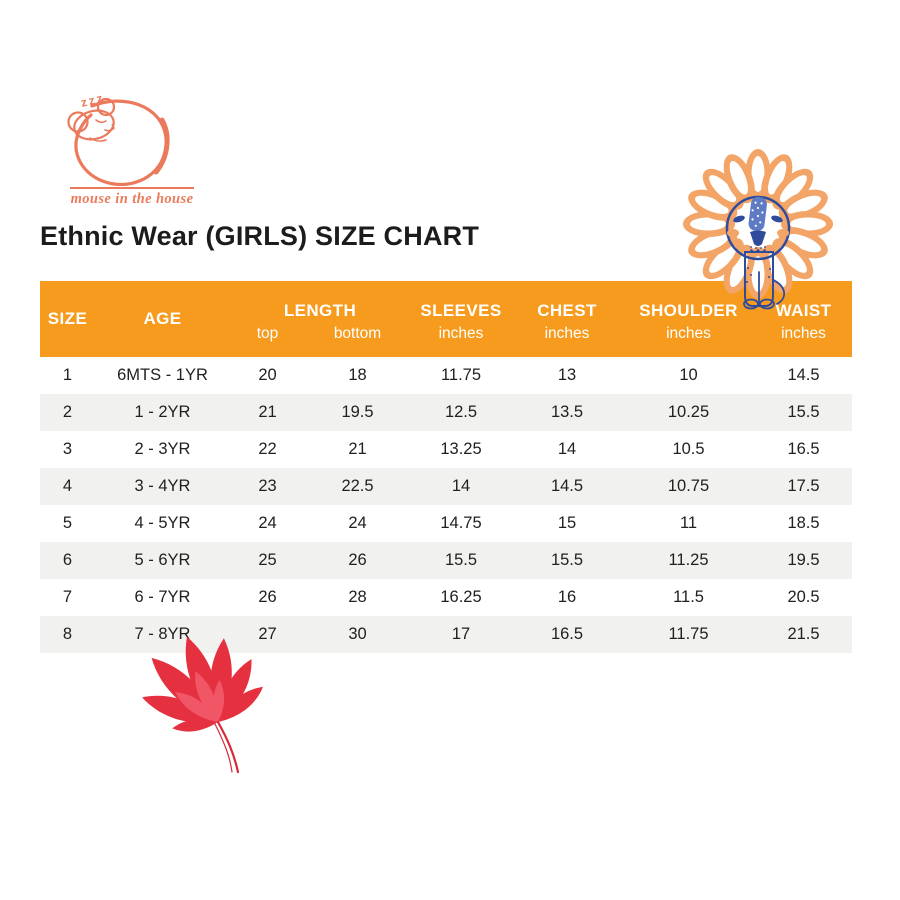  Describe the element at coordinates (67, 449) in the screenshot. I see `cell-size: 3` at that location.